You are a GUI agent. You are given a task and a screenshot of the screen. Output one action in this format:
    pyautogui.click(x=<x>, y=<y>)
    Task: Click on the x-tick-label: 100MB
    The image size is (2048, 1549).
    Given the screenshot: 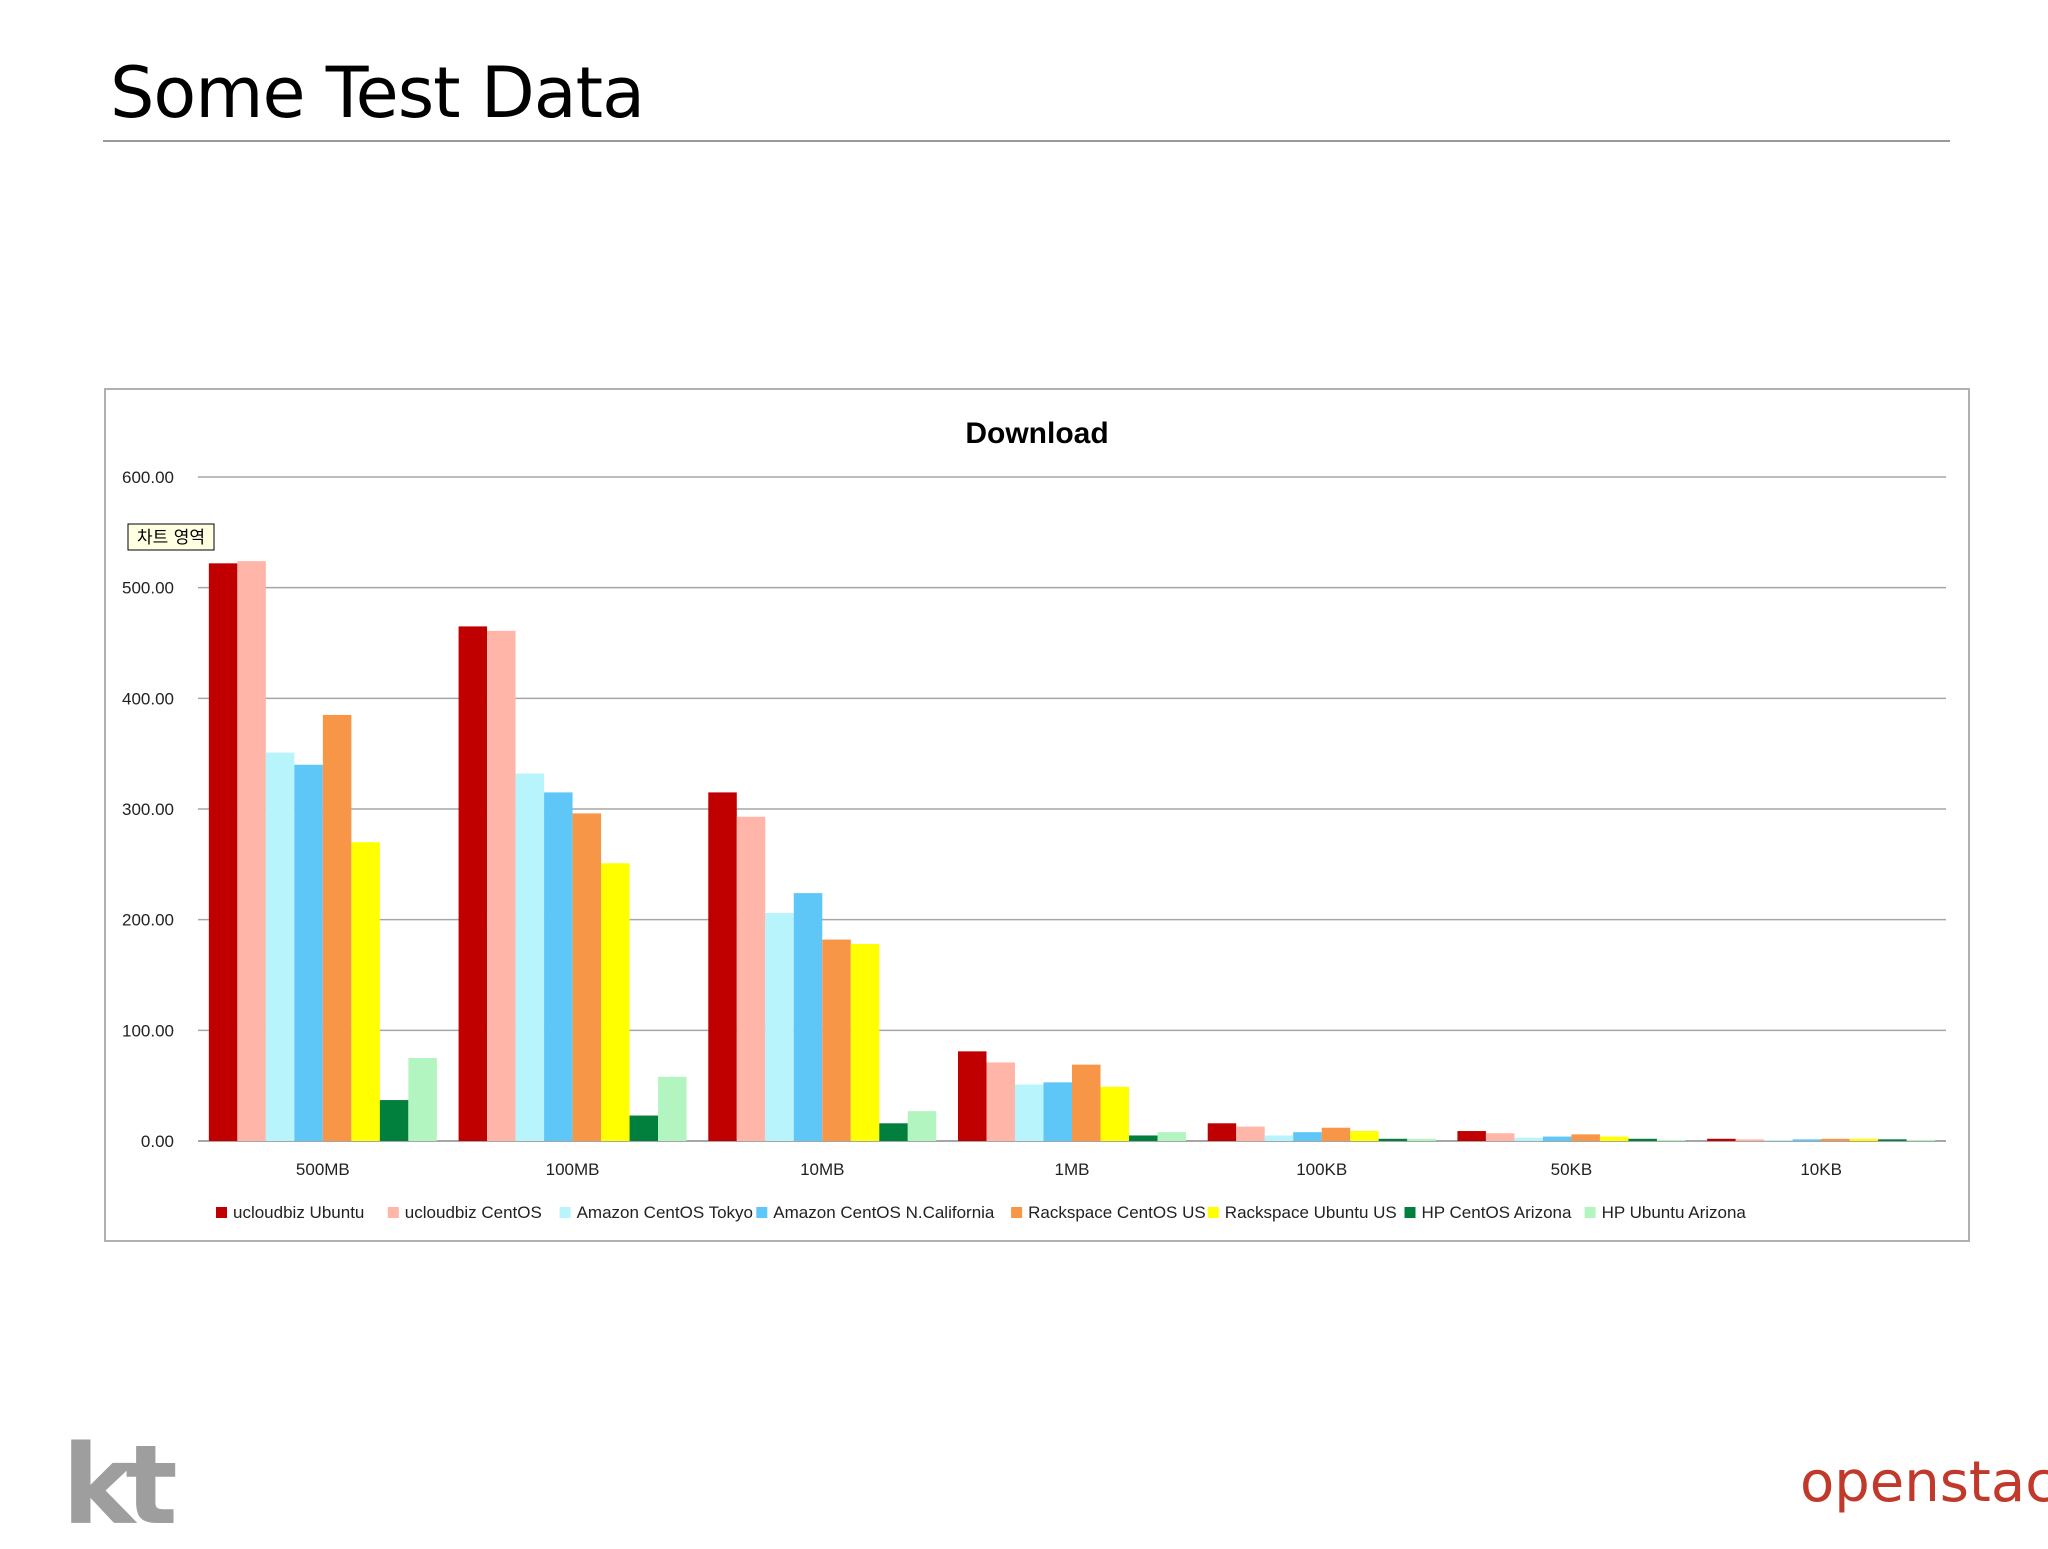 What is the action you would take?
    pyautogui.click(x=573, y=1169)
    